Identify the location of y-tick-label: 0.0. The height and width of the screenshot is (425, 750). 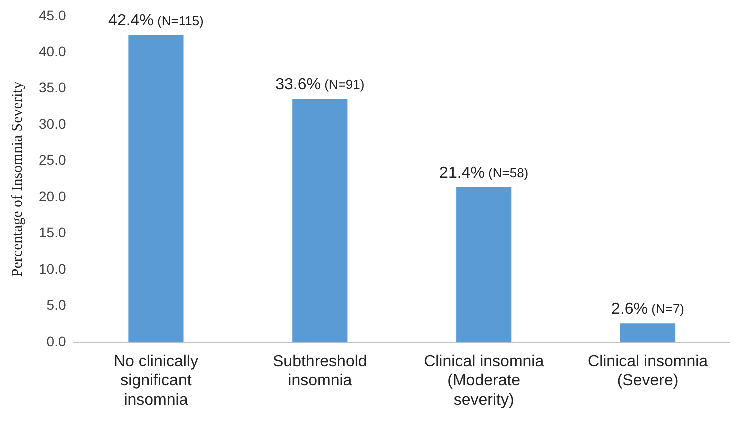
(56, 341).